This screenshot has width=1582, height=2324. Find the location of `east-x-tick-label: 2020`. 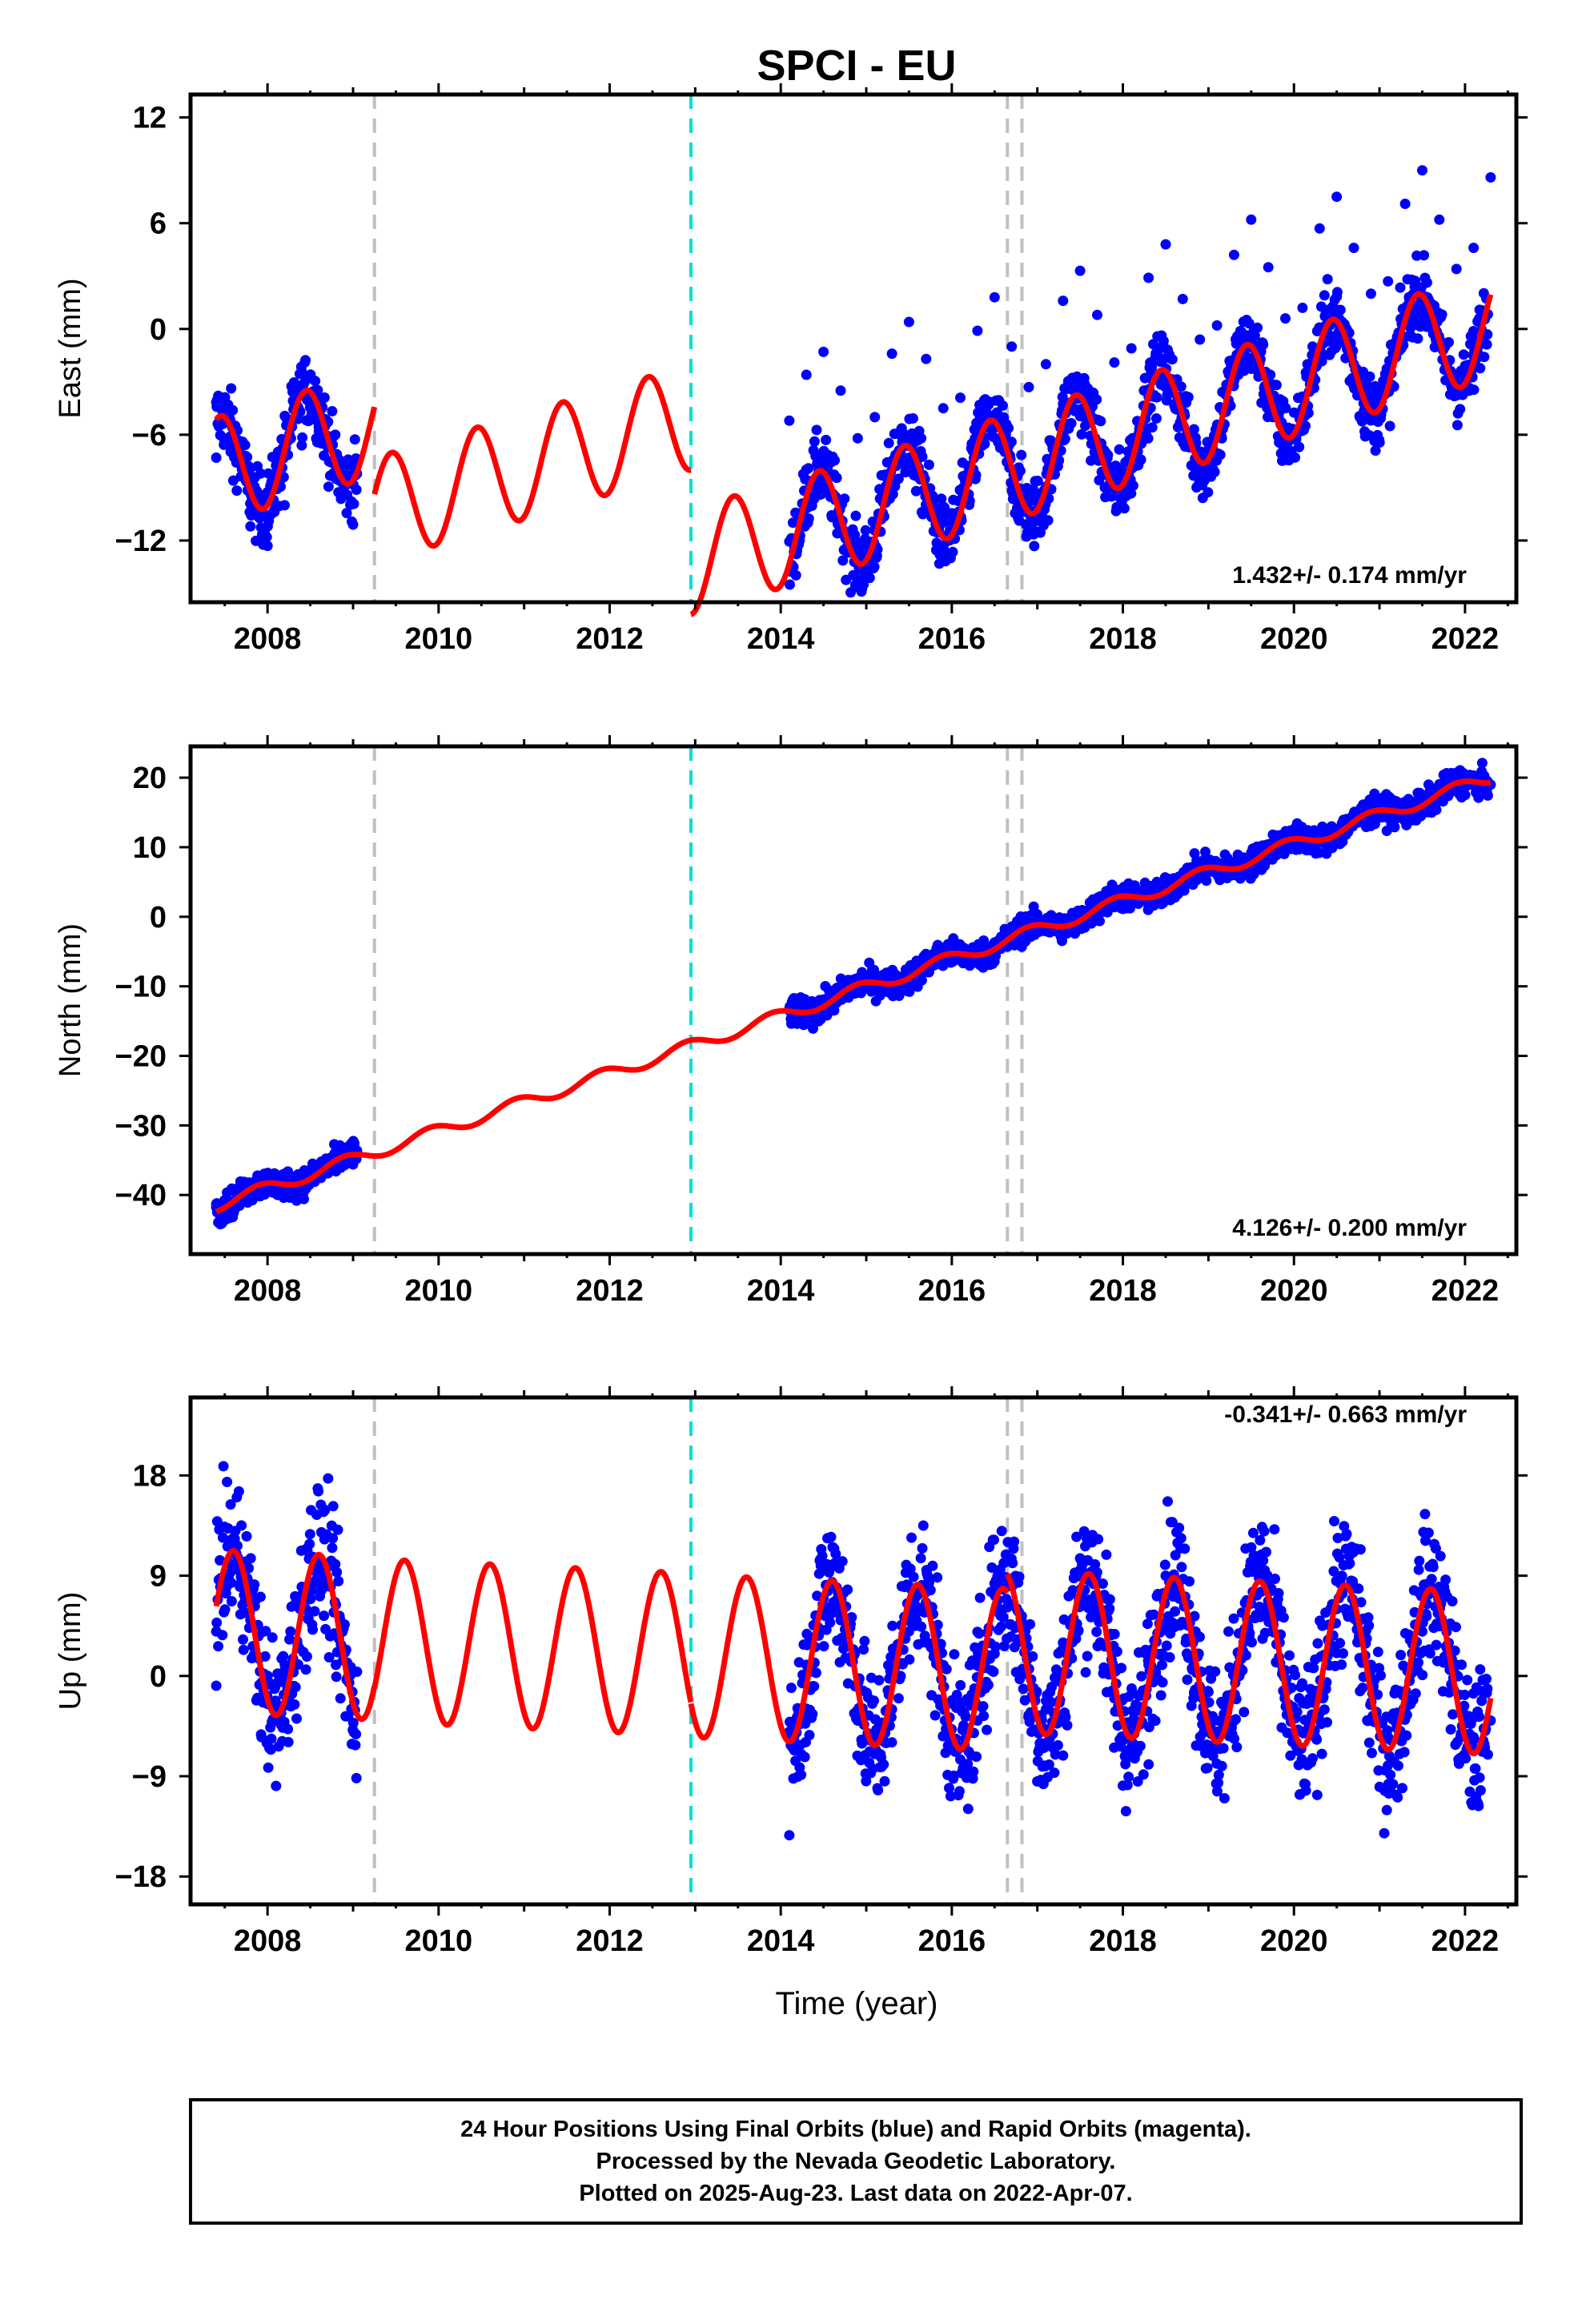

east-x-tick-label: 2020 is located at coordinates (1294, 639).